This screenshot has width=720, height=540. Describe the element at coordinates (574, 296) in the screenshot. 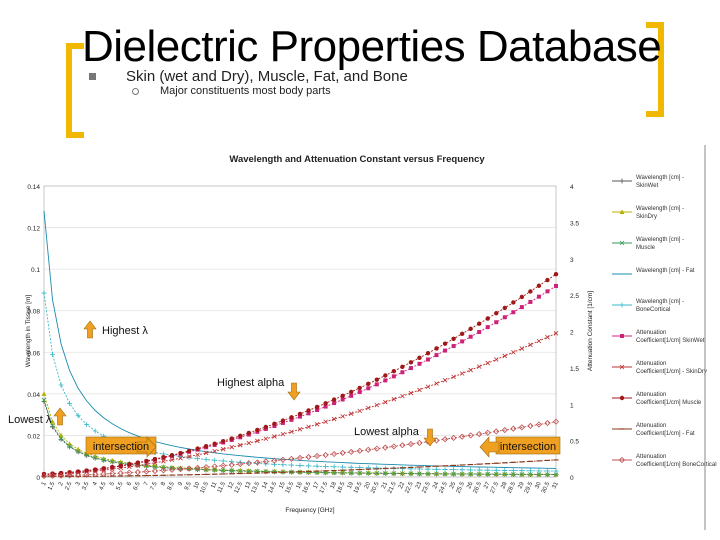

I see `y-right-tick-label: 2.5` at that location.